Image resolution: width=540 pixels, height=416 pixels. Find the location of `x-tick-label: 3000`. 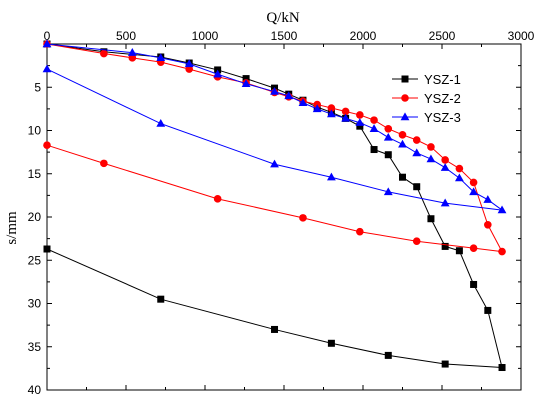

x-tick-label: 3000 is located at coordinates (521, 36).